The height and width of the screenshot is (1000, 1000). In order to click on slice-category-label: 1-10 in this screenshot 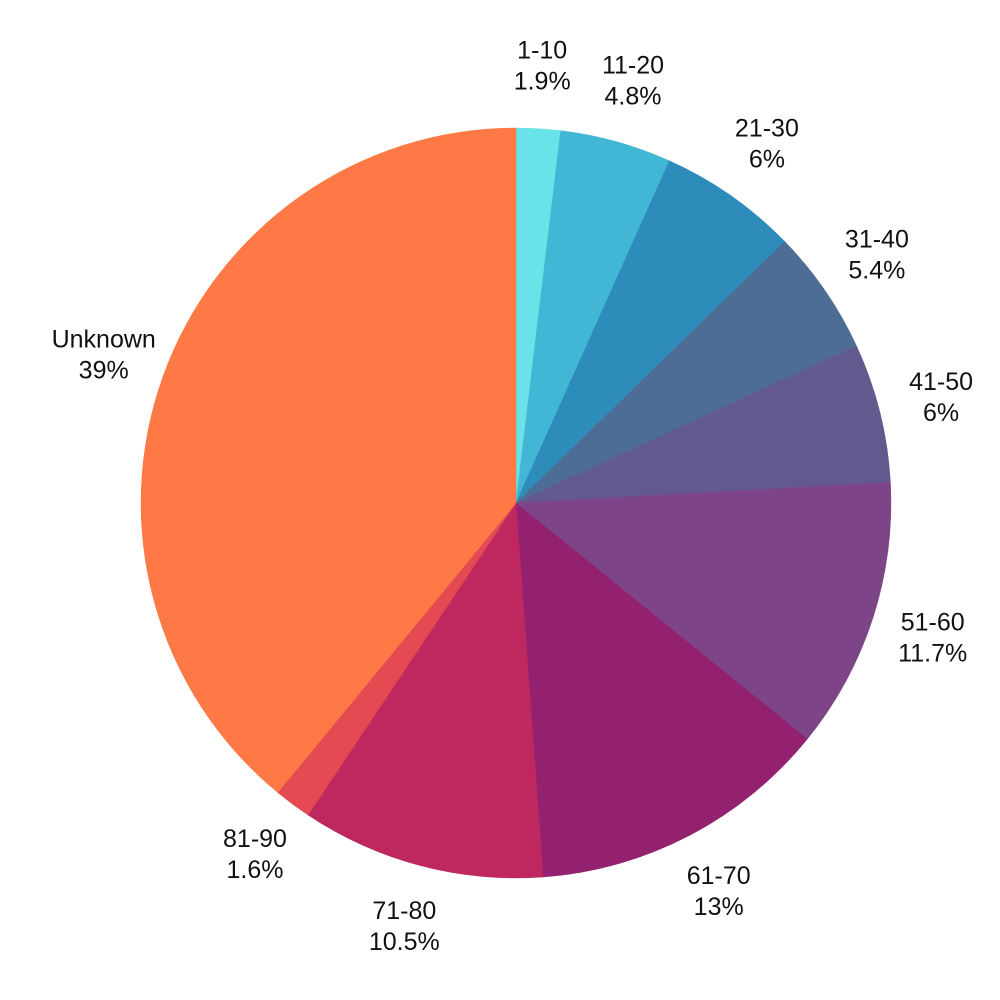, I will do `click(542, 50)`.